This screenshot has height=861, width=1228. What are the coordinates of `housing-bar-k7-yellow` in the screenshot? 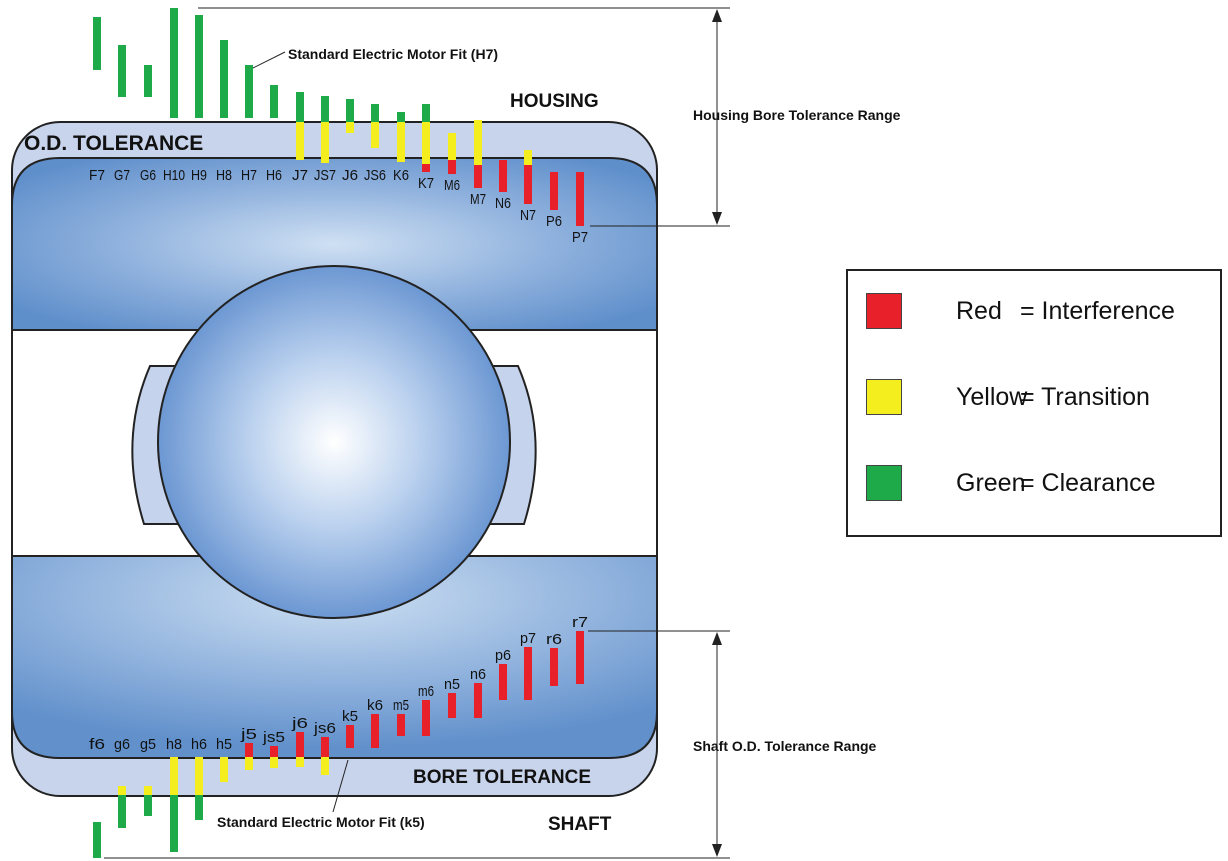 It's located at (426, 143).